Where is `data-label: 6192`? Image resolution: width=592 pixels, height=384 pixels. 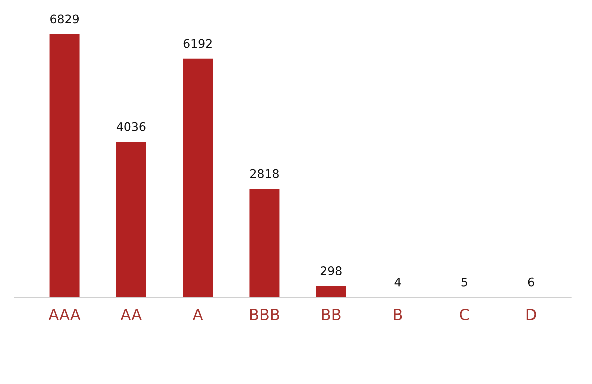 data-label: 6192 is located at coordinates (198, 43).